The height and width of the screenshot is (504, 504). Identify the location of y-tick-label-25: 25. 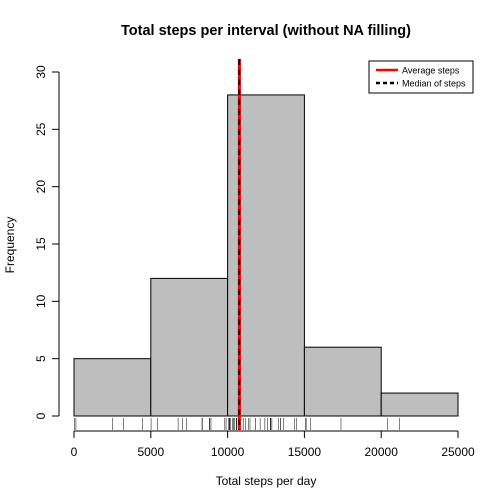
(41, 129).